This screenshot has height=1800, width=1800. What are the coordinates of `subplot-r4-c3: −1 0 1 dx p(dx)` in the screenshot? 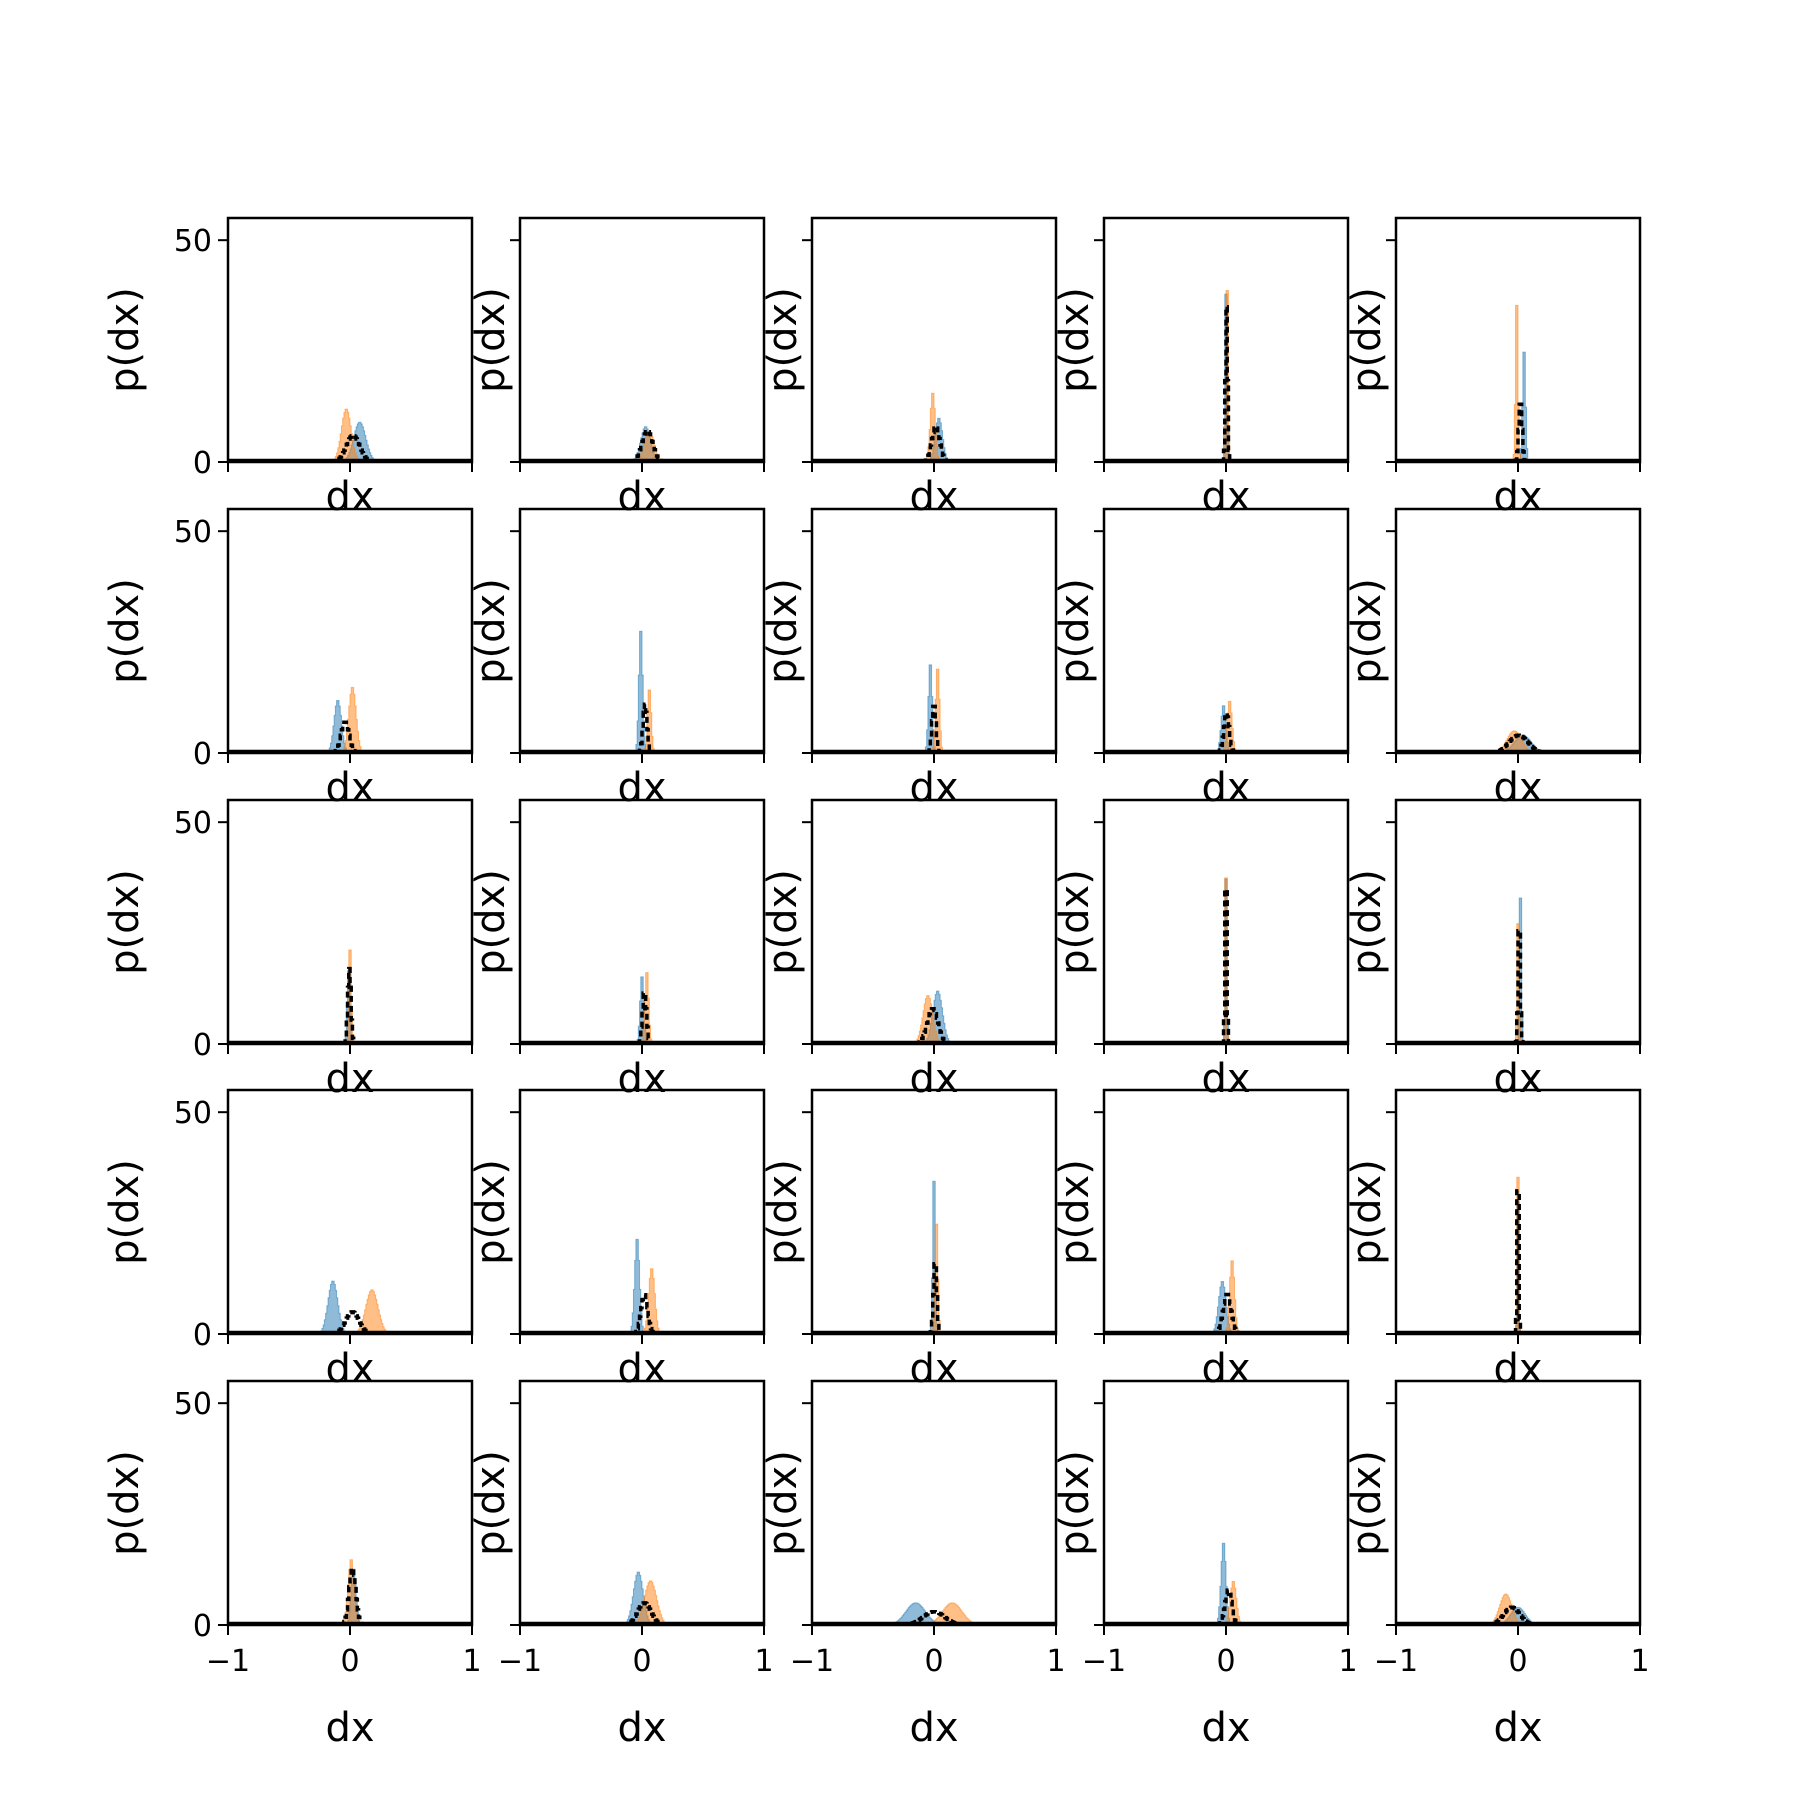 It's located at (1205, 1565).